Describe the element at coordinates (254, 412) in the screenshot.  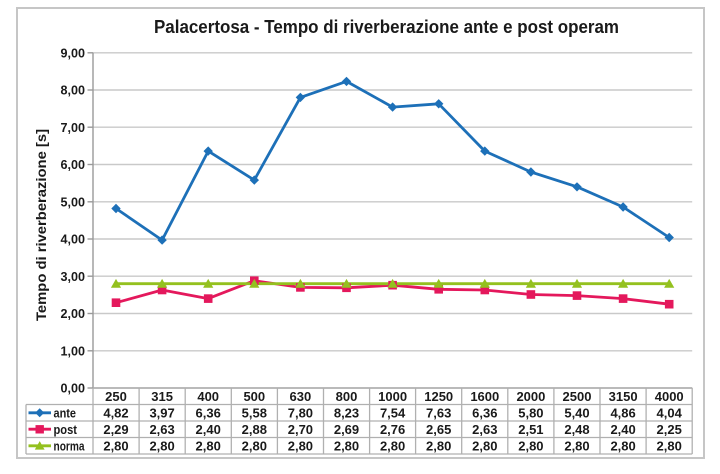
I see `svg-text: 5,58` at that location.